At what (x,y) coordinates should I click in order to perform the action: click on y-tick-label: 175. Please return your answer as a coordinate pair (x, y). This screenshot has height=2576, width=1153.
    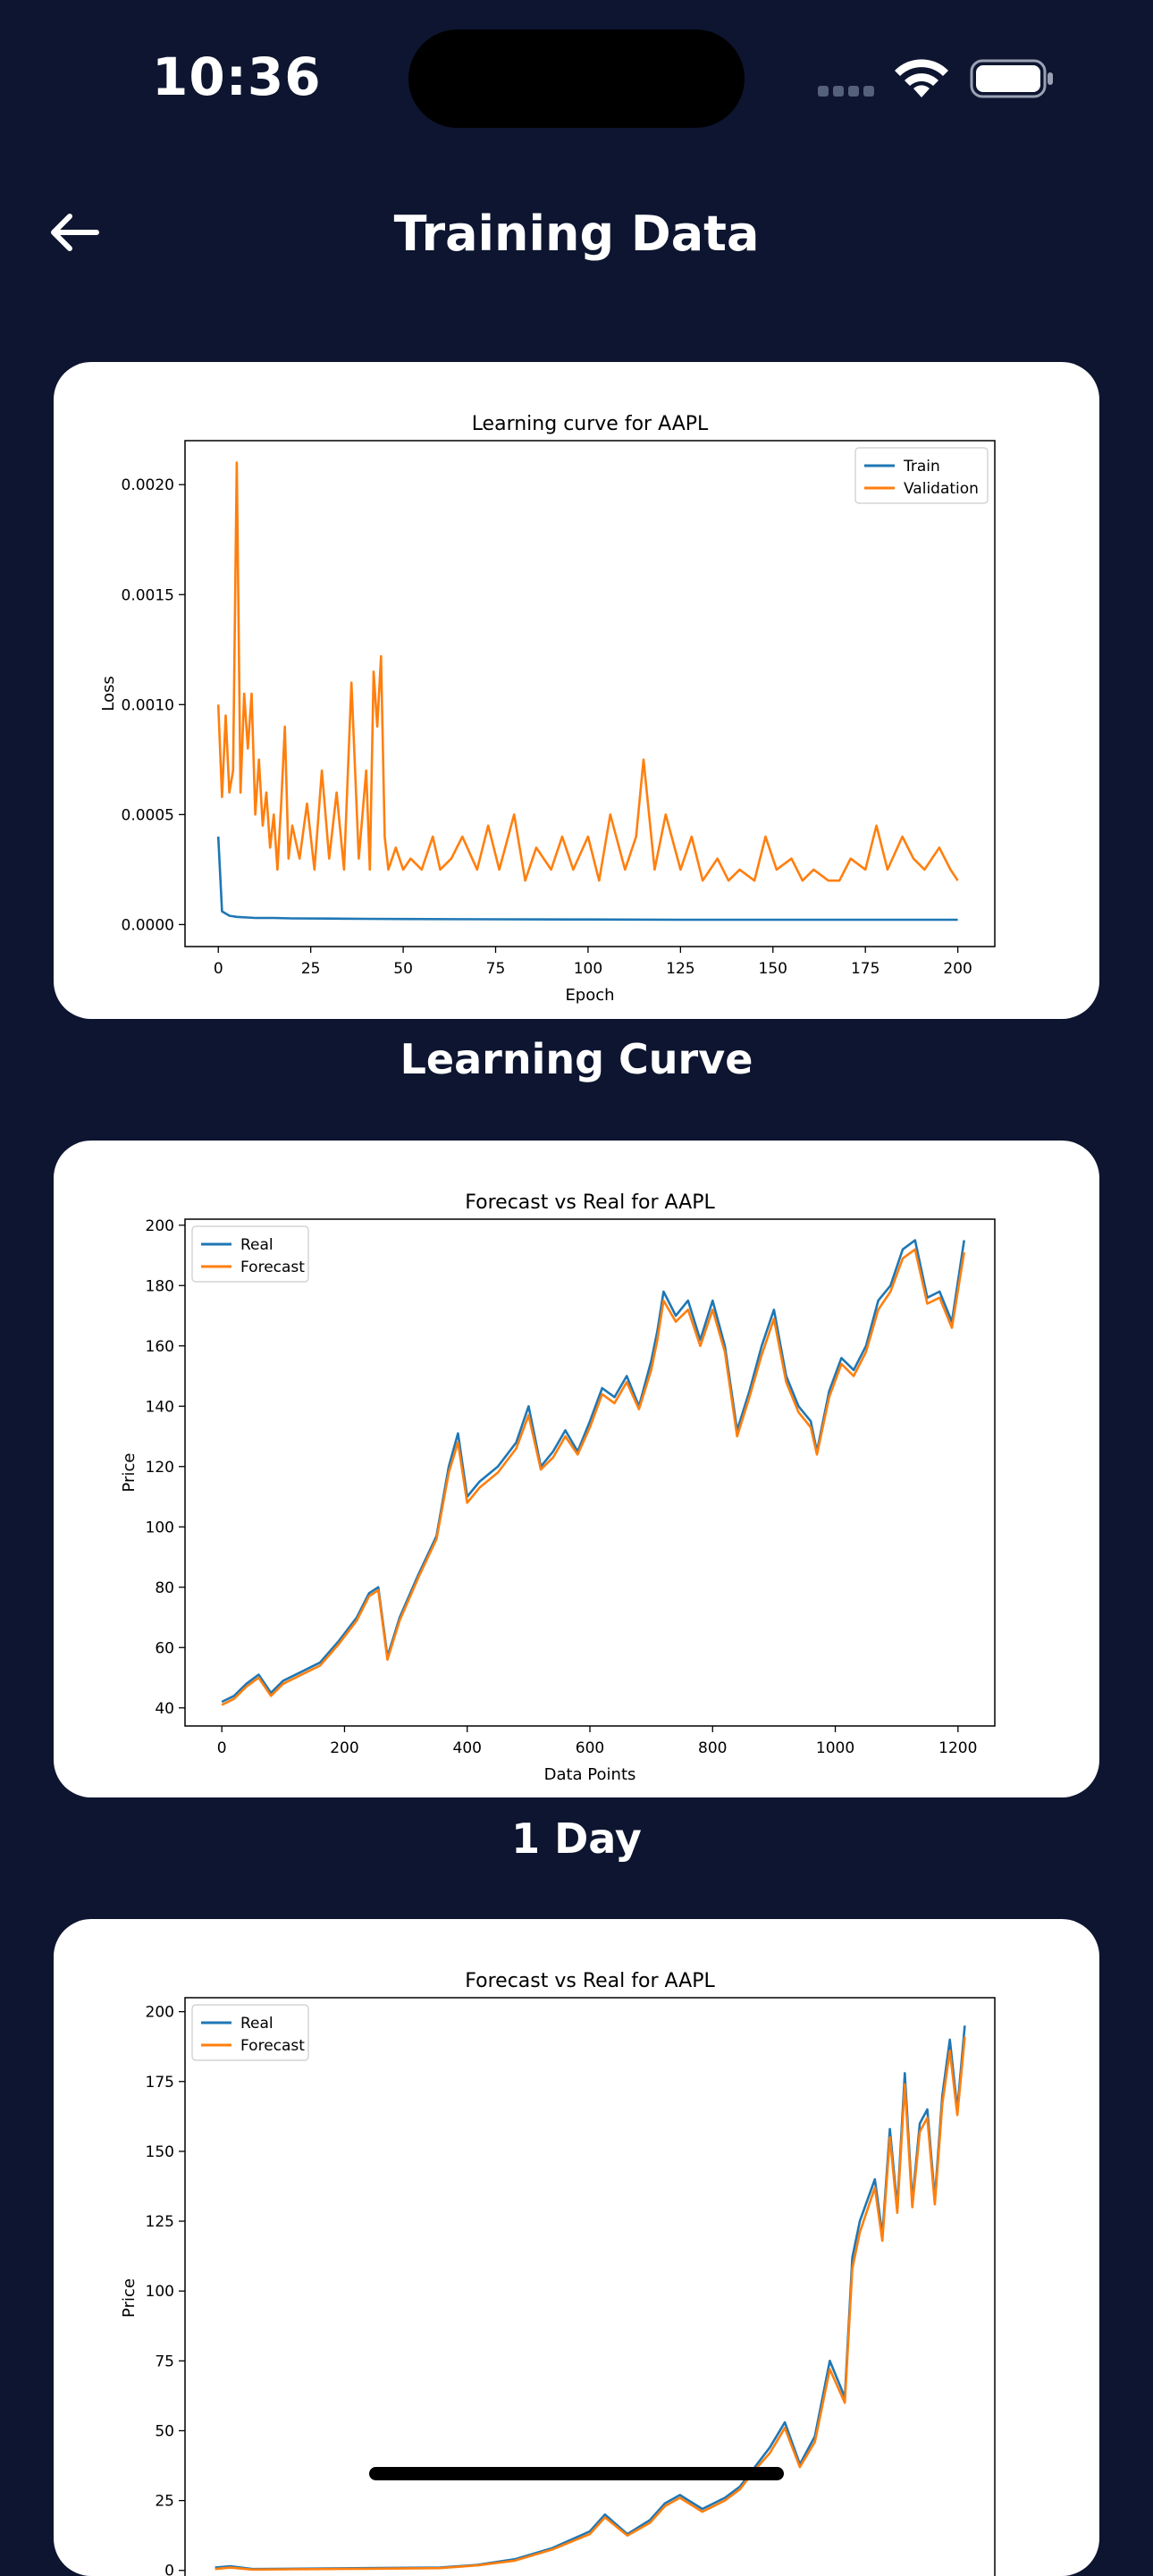
    Looking at the image, I should click on (160, 2083).